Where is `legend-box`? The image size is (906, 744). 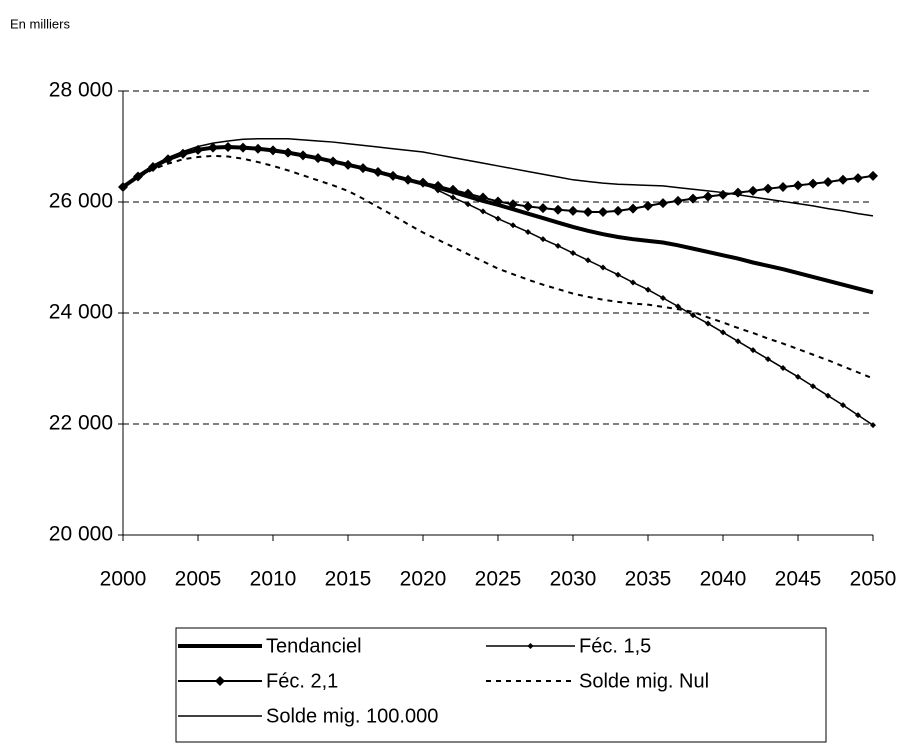
legend-box is located at coordinates (501, 685).